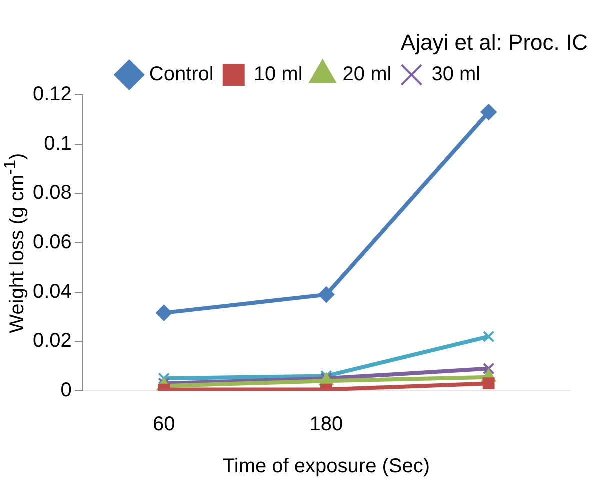  What do you see at coordinates (367, 75) in the screenshot?
I see `legend-label: 20 ml` at bounding box center [367, 75].